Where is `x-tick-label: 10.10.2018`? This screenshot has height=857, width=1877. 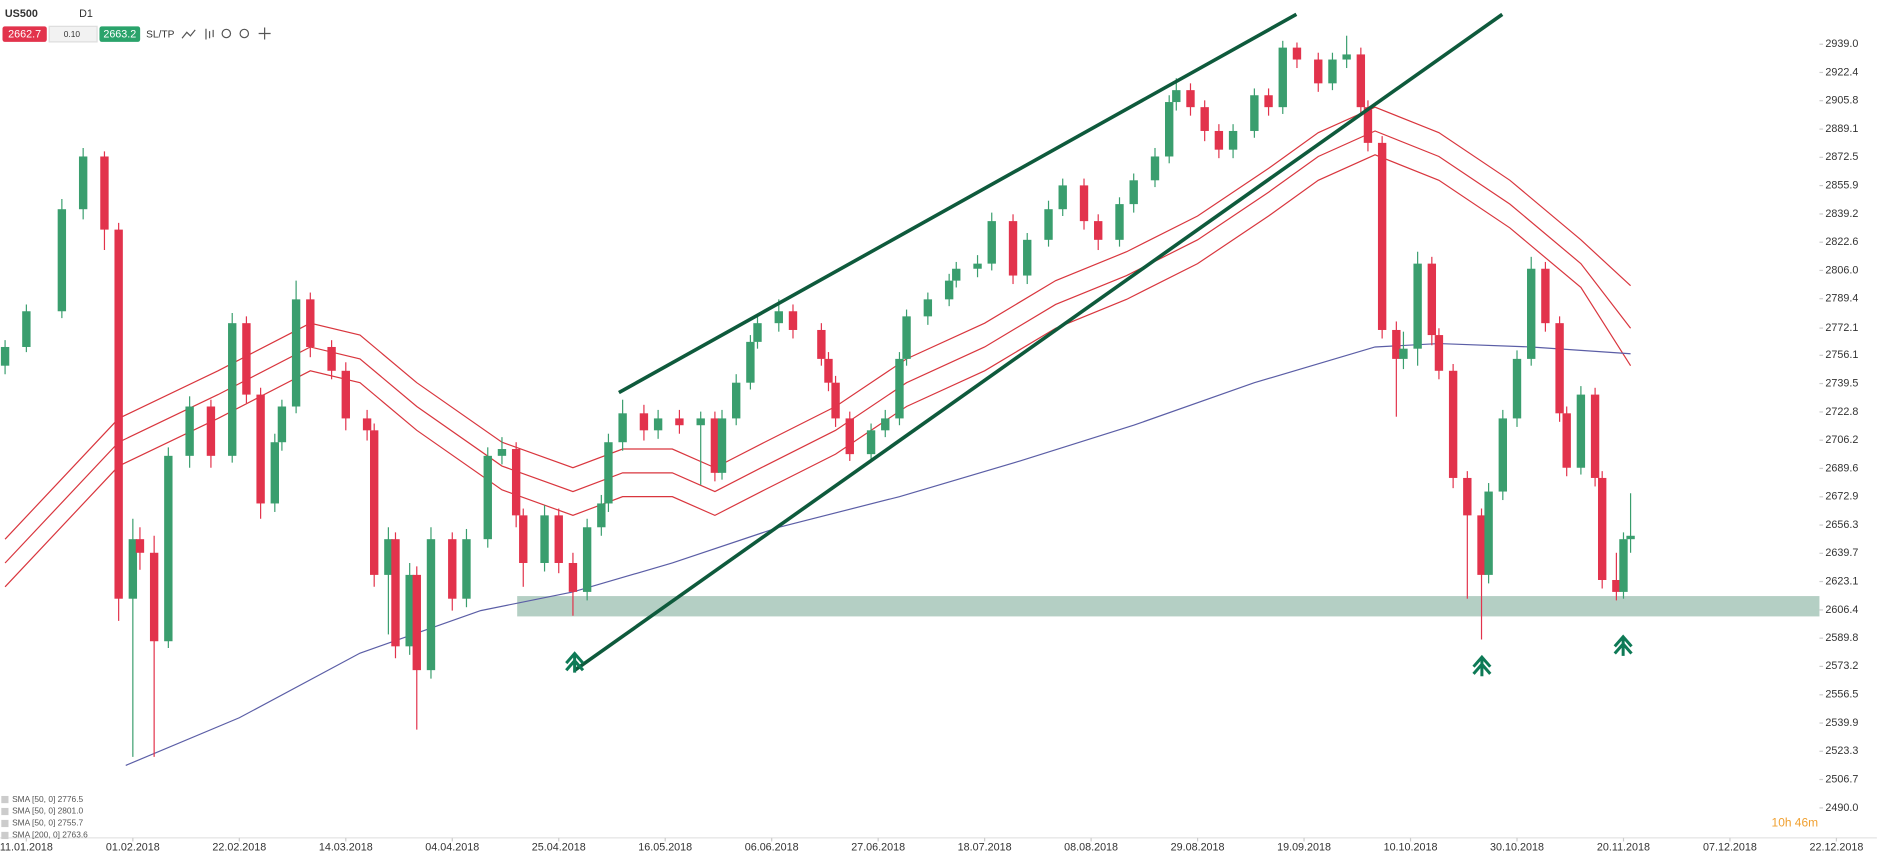 x-tick-label: 10.10.2018 is located at coordinates (1411, 847).